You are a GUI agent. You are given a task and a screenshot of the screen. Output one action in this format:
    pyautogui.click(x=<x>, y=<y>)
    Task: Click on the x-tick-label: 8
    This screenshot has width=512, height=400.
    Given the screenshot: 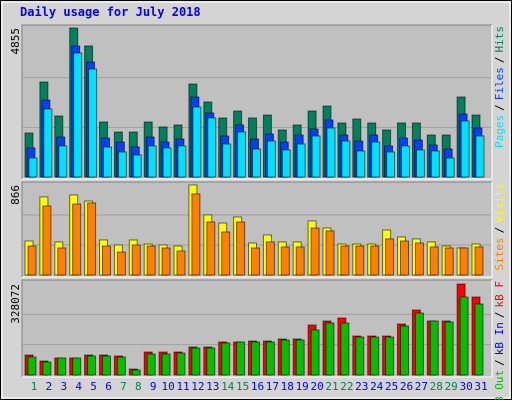 What is the action you would take?
    pyautogui.click(x=138, y=386)
    